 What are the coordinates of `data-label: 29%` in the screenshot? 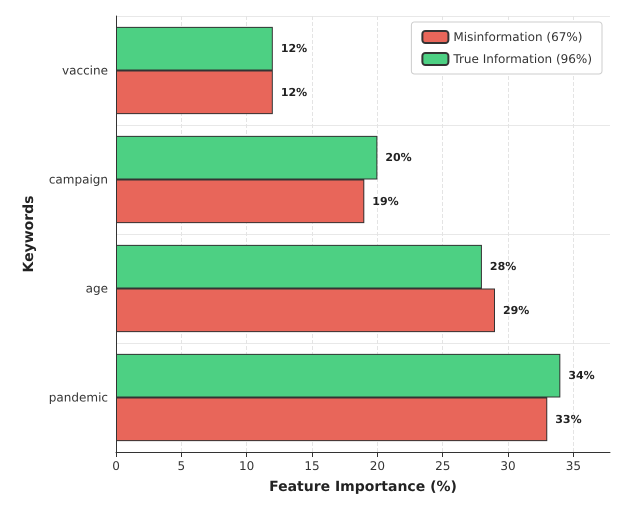 It's located at (516, 310).